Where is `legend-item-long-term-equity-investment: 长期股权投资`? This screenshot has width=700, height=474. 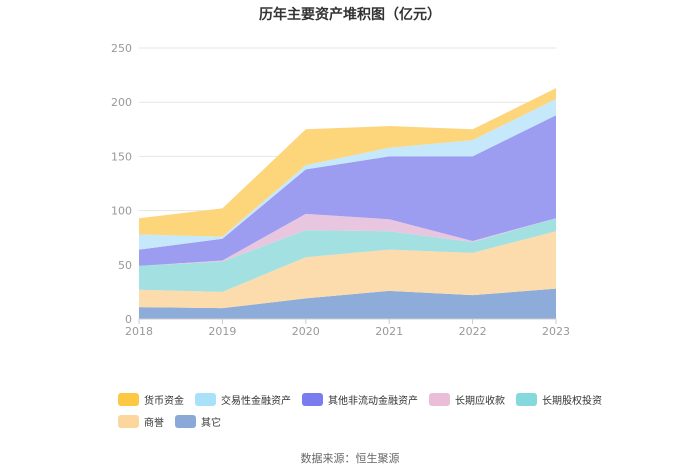 legend-item-long-term-equity-investment: 长期股权投资 is located at coordinates (559, 399).